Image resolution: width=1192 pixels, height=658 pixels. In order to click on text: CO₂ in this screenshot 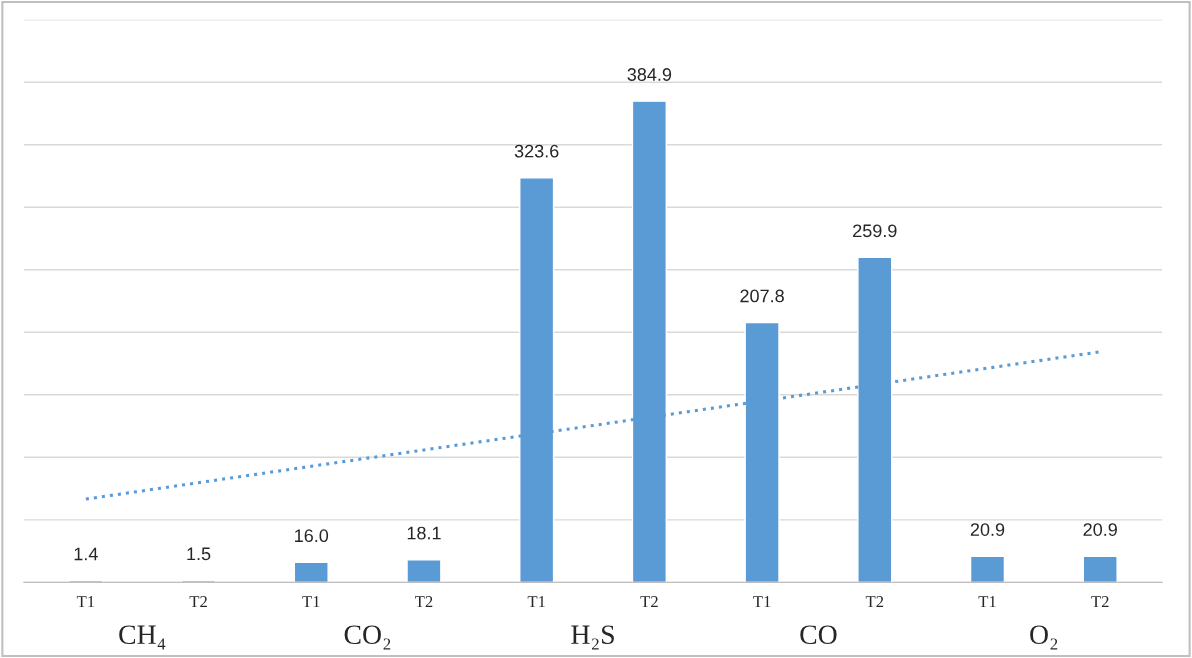, I will do `click(367, 637)`.